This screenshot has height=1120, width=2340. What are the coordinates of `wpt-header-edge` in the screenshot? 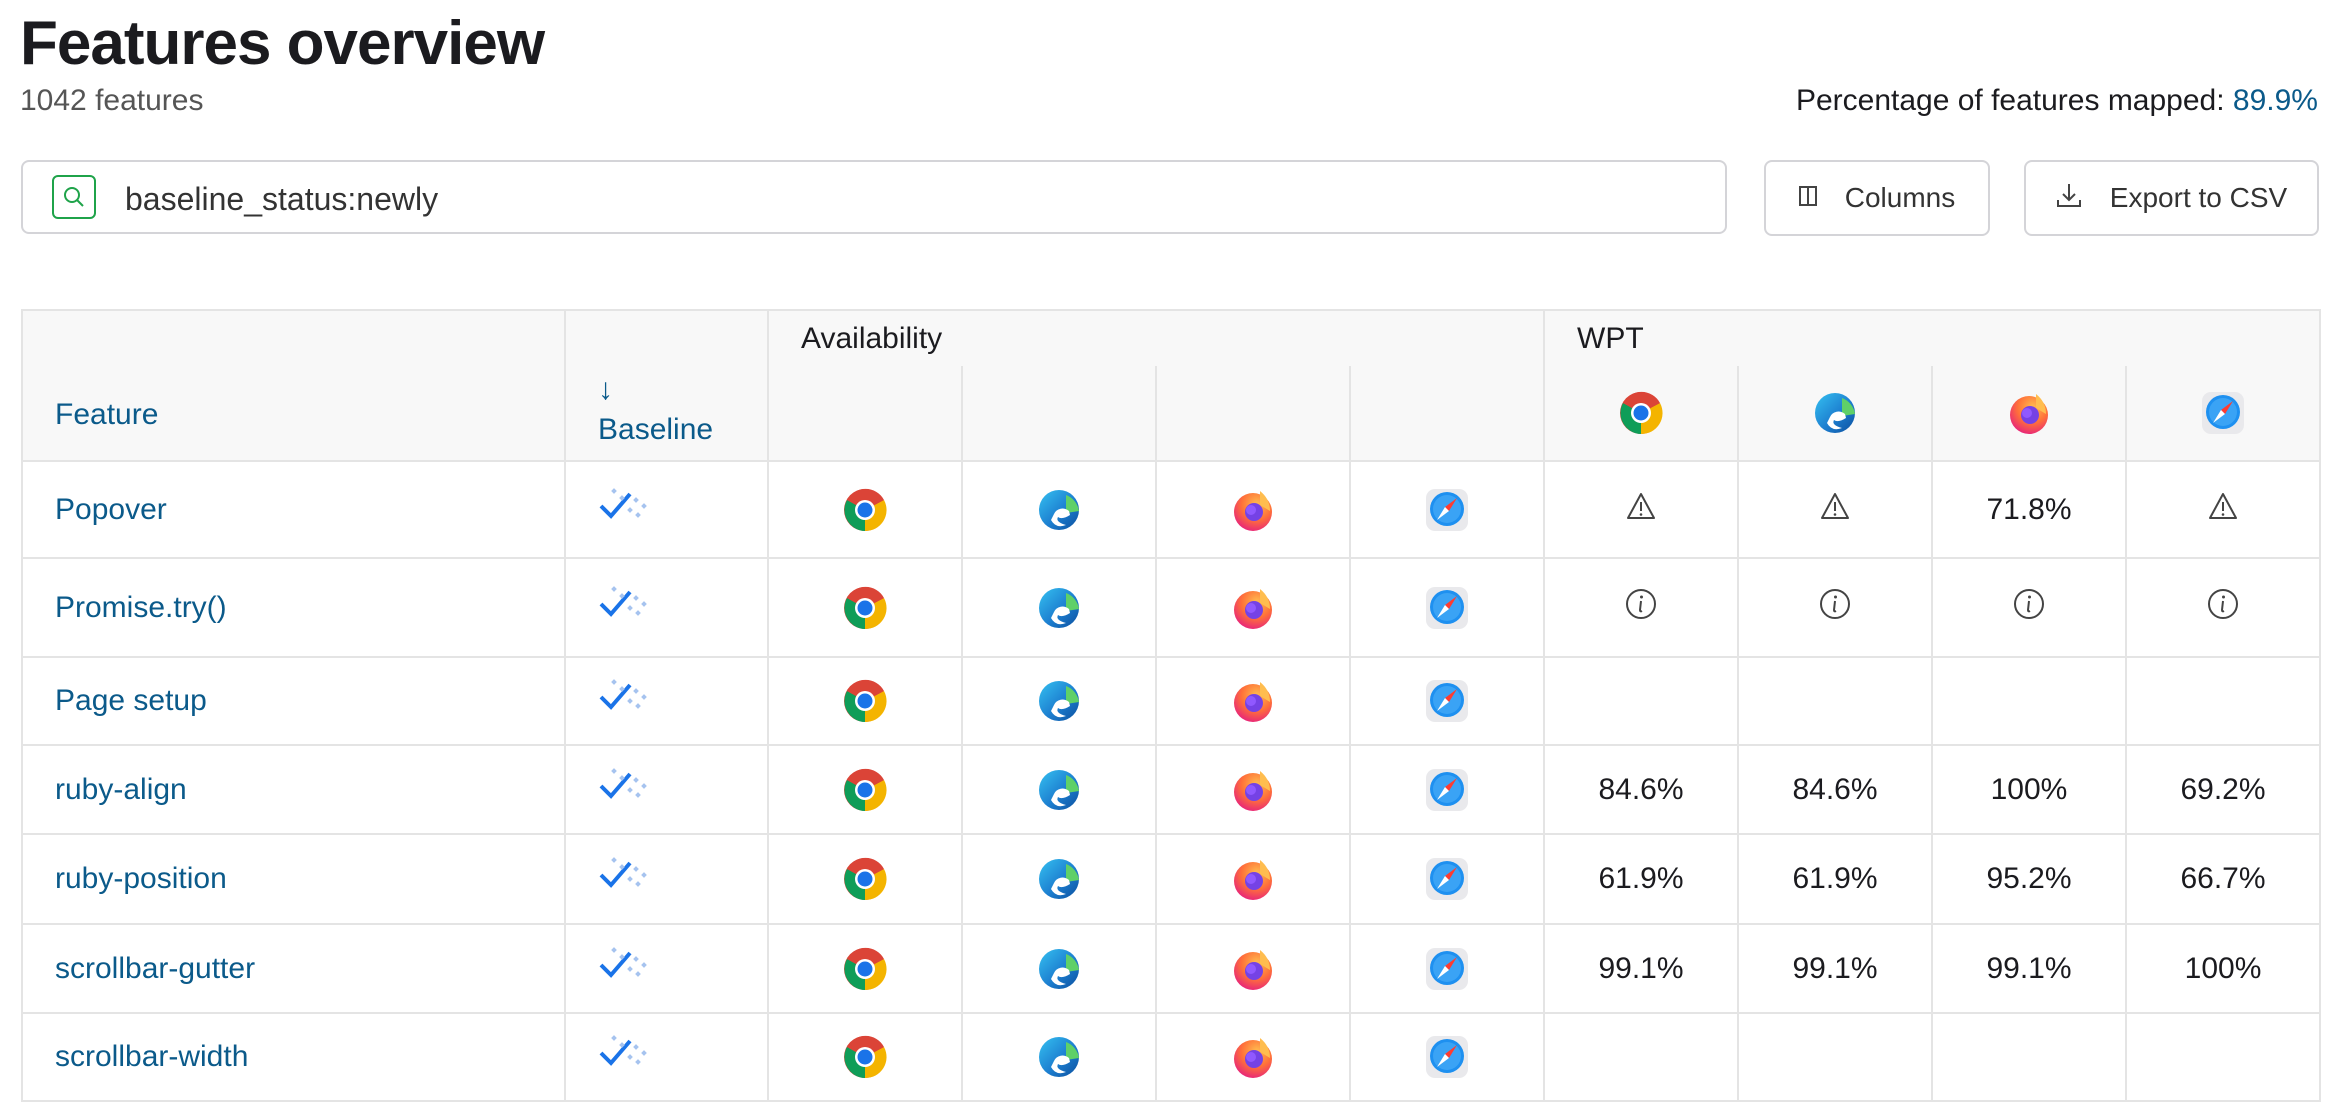 It's located at (1835, 414).